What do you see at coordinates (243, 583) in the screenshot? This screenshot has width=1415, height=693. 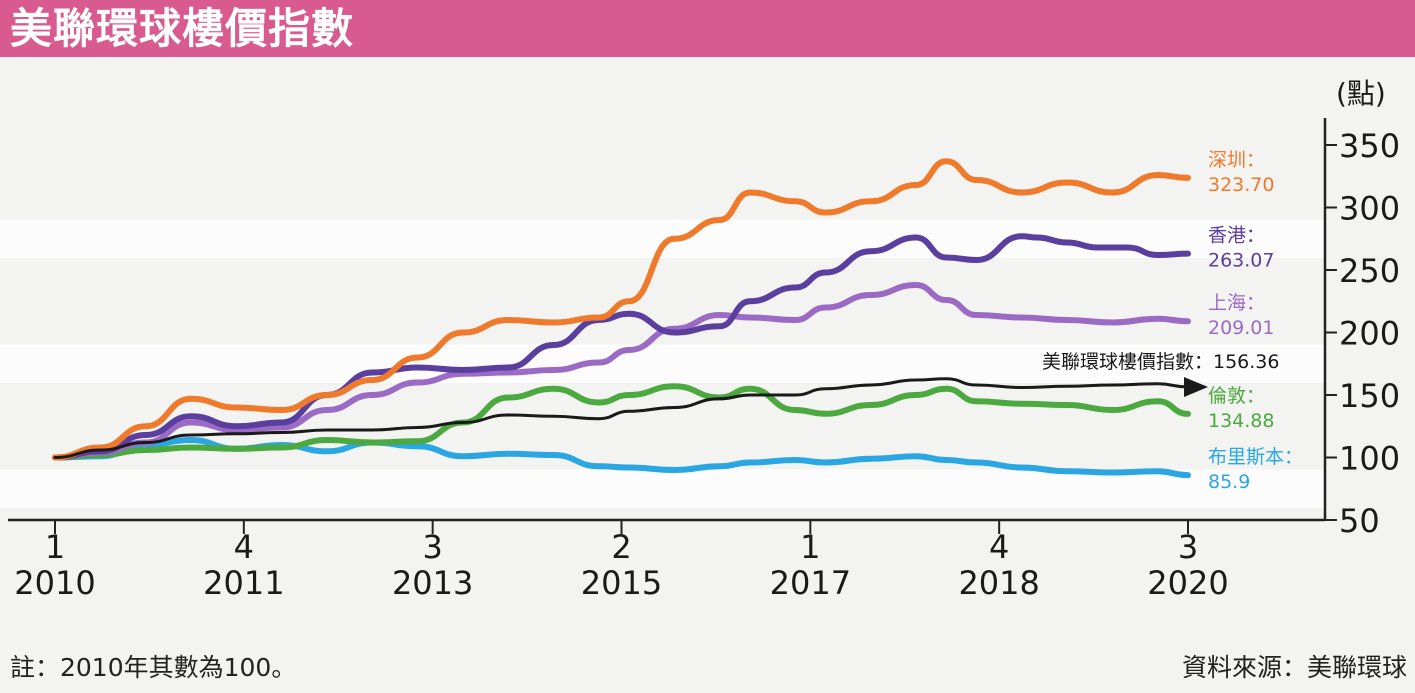 I see `x-tick-year: 2011` at bounding box center [243, 583].